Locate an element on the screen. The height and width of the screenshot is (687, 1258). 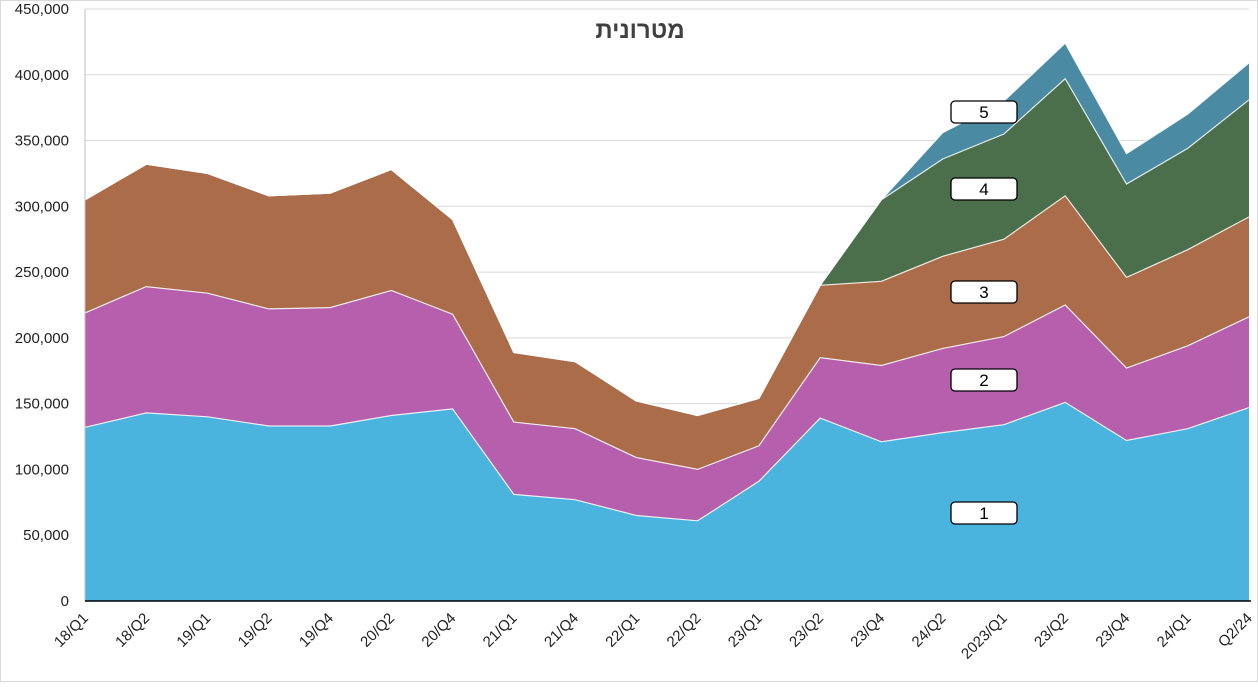
series-label-text: 5 is located at coordinates (983, 112).